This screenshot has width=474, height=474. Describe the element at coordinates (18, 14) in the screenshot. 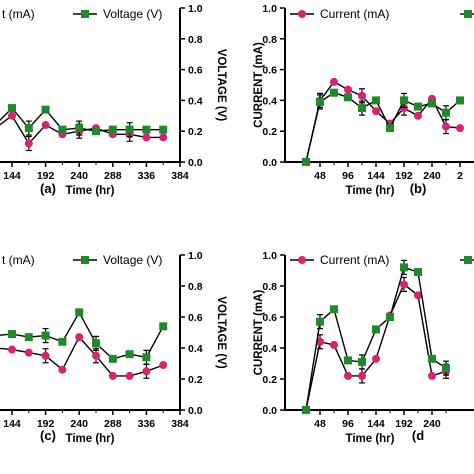

I see `legend-label: t (mA)` at that location.